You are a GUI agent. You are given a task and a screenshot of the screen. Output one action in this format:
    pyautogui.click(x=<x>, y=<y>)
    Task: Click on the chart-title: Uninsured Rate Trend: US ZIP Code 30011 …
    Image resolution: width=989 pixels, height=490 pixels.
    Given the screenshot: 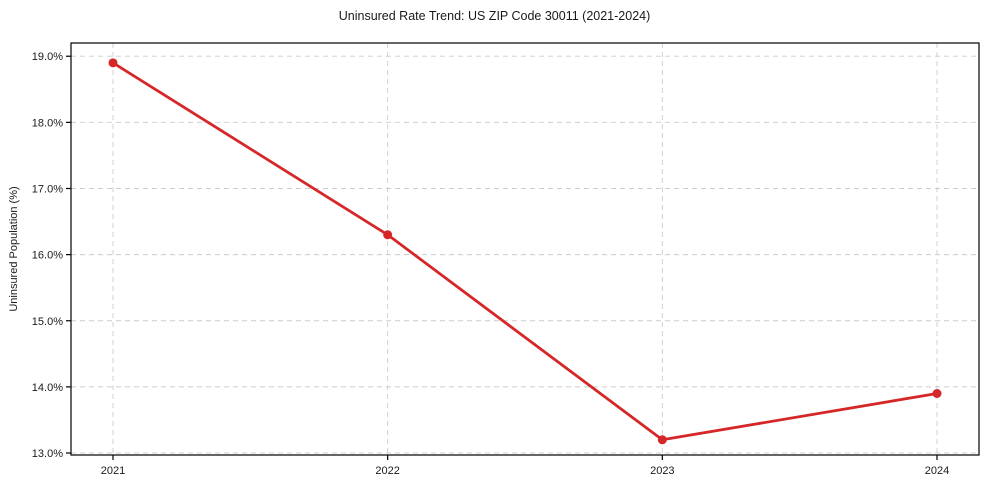 What is the action you would take?
    pyautogui.click(x=494, y=16)
    